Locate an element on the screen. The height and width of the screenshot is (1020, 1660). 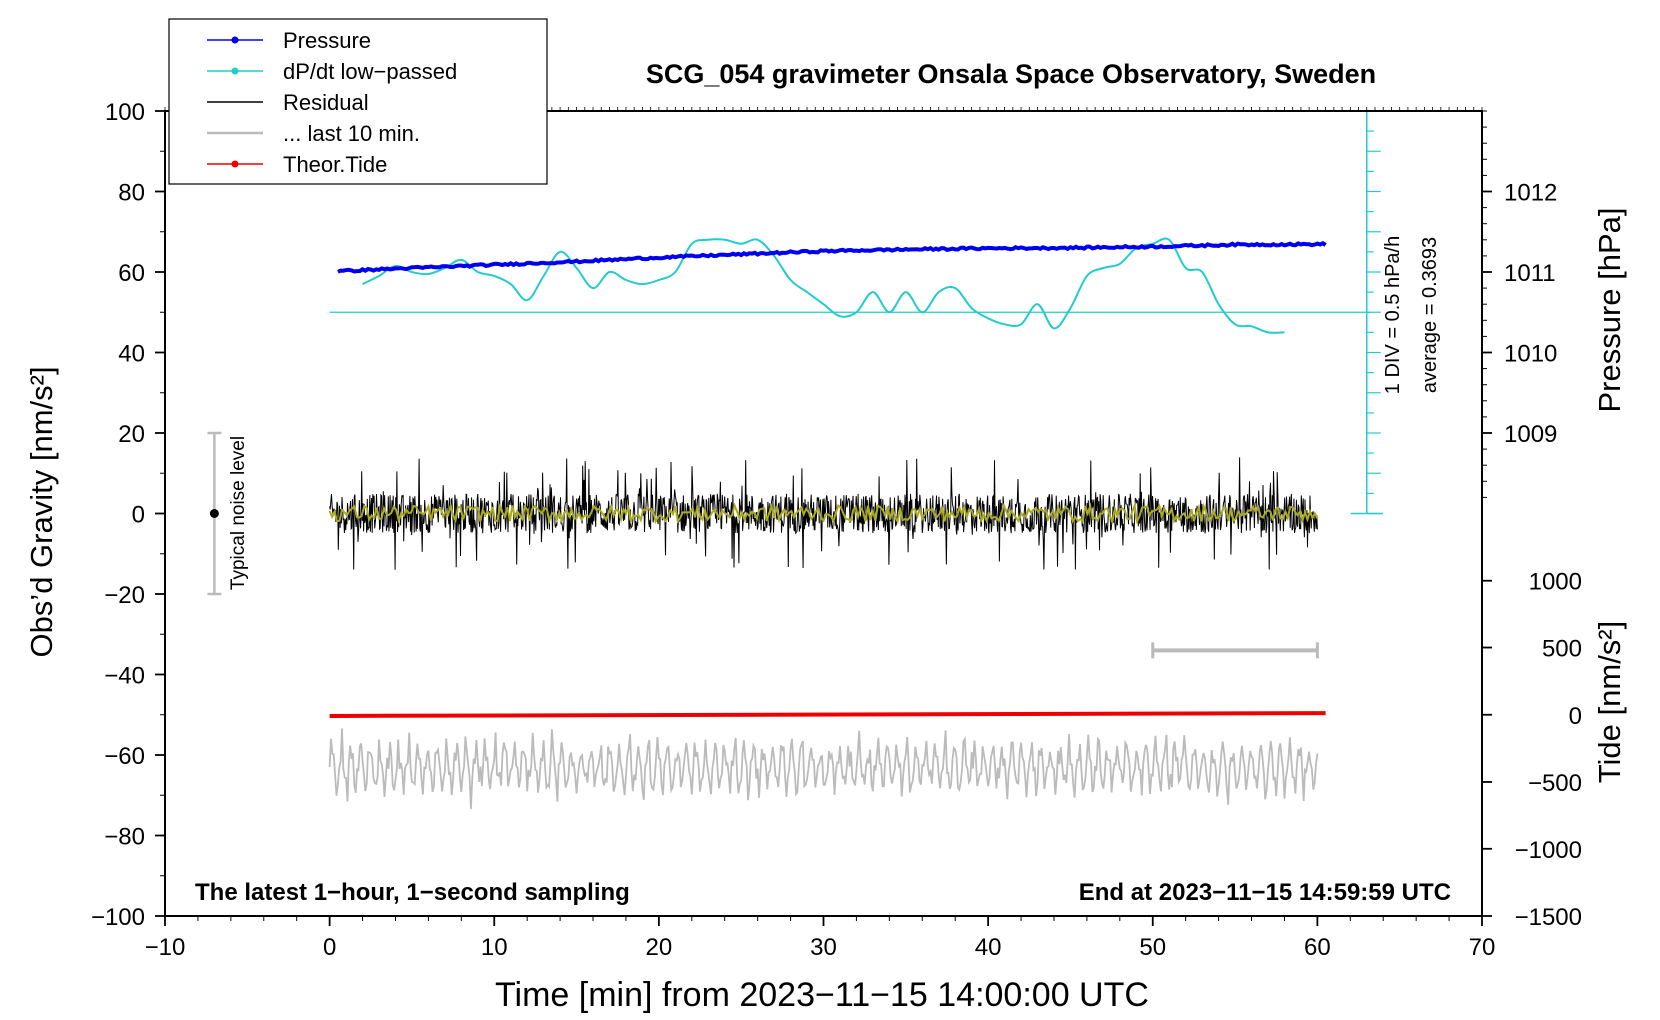
x-tick-label: 50 is located at coordinates (1152, 947).